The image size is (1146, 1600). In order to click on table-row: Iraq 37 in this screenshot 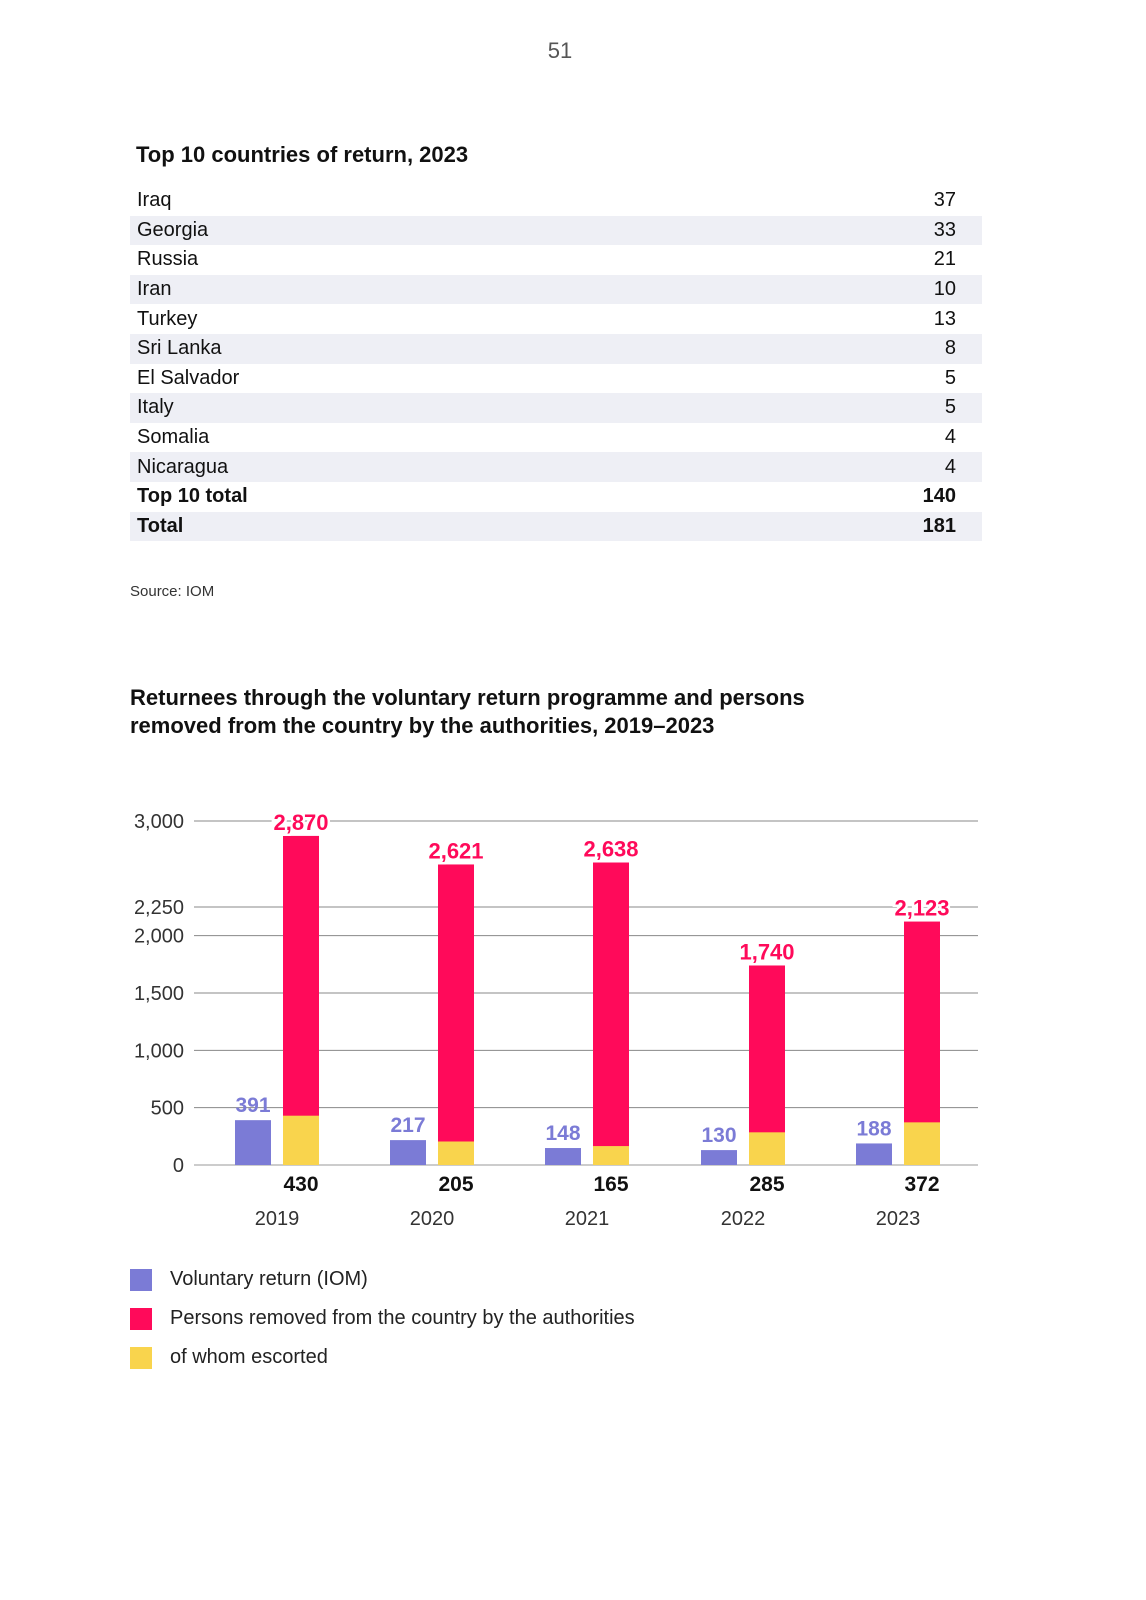, I will do `click(556, 201)`.